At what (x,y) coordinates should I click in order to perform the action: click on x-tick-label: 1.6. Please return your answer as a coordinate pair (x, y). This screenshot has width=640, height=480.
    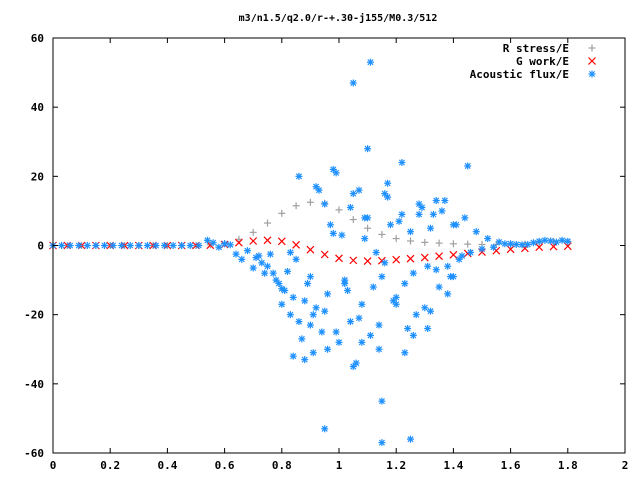
    Looking at the image, I should click on (511, 465).